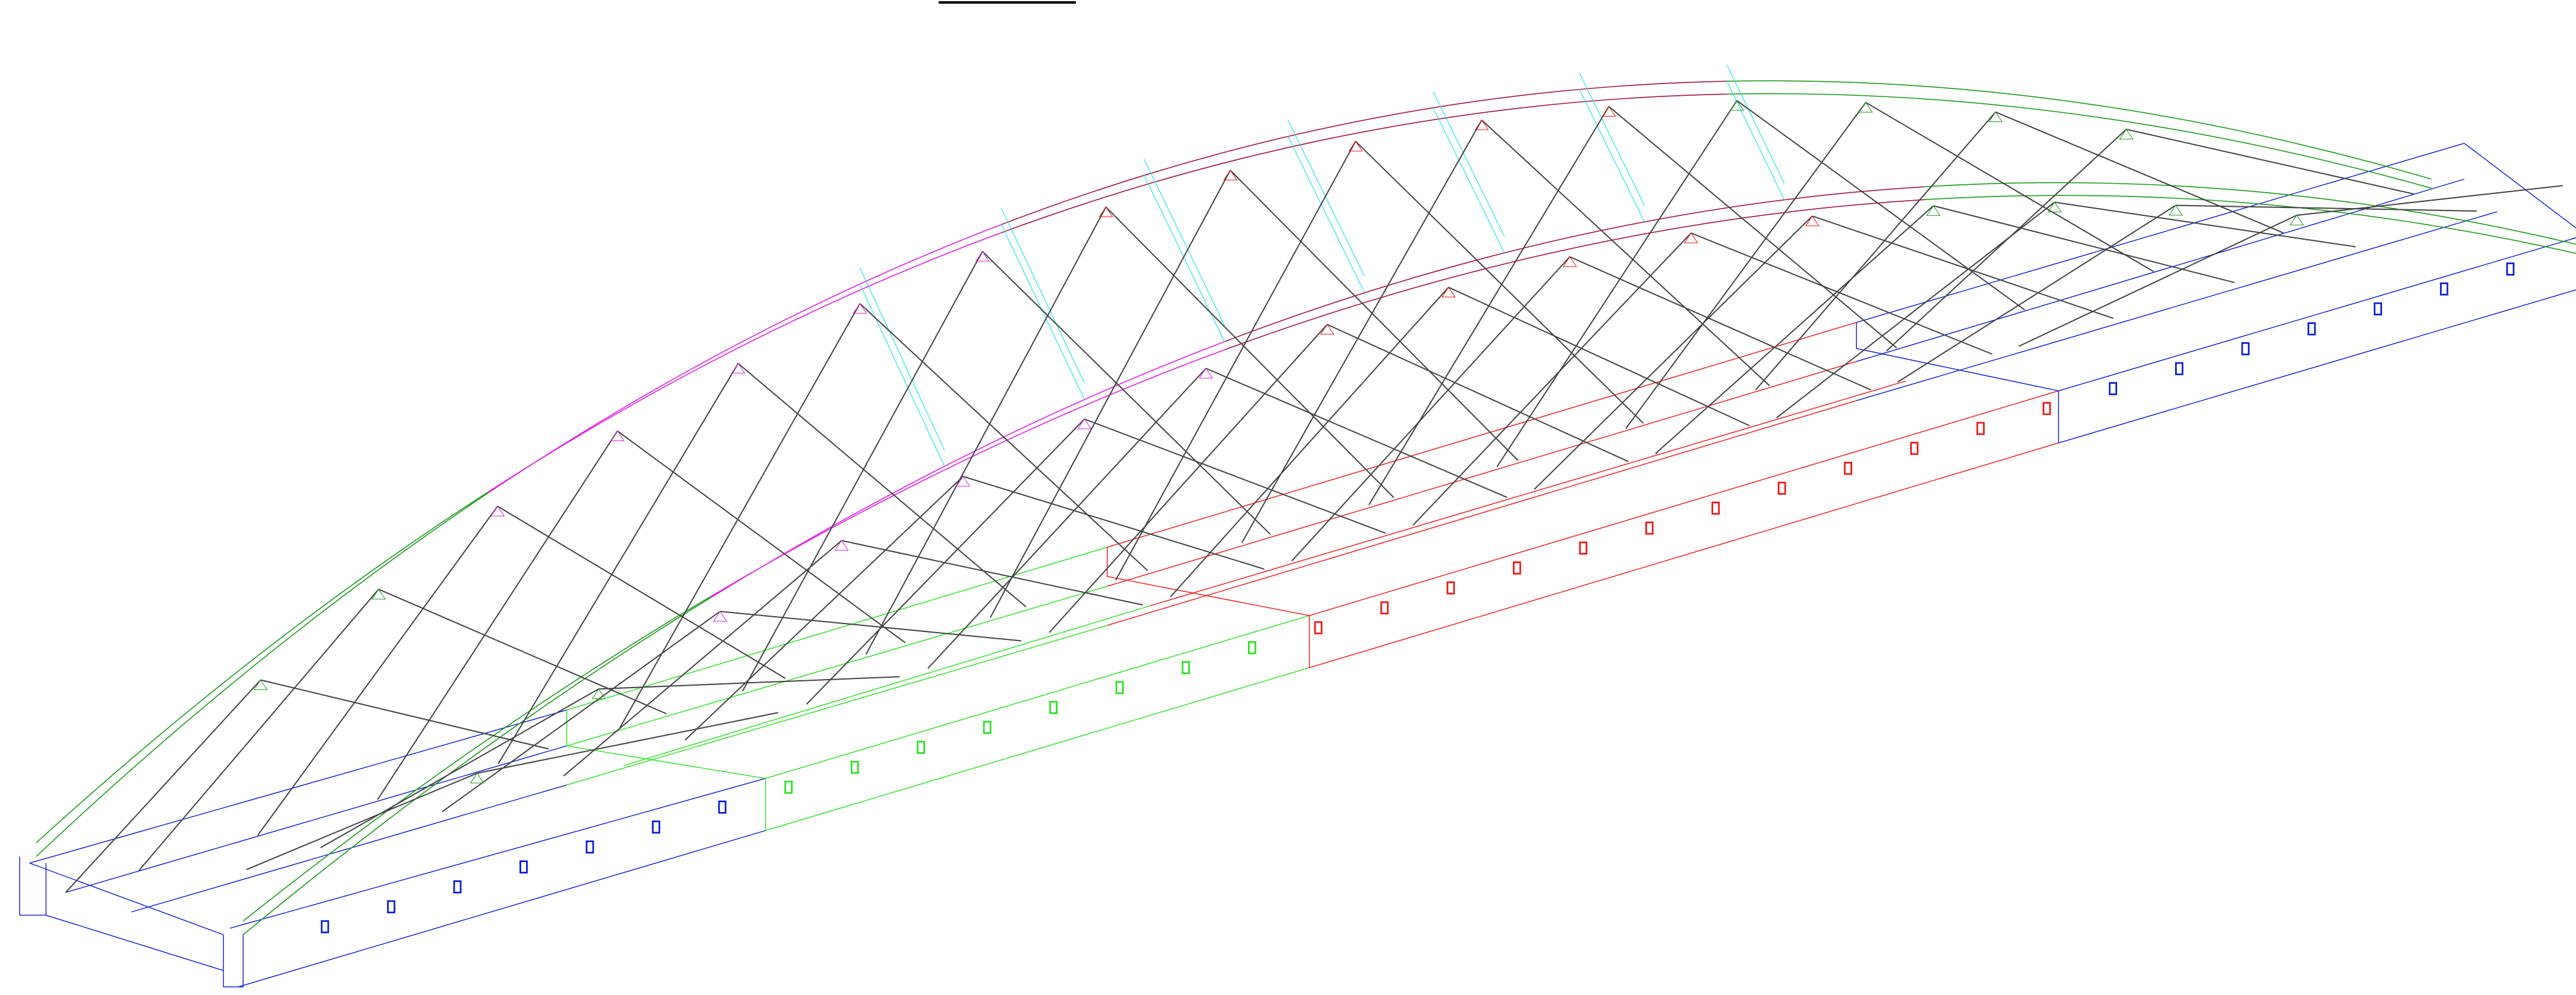 Image resolution: width=2576 pixels, height=995 pixels. Describe the element at coordinates (2317, 314) in the screenshot. I see `deck-edge-top-end-right` at that location.